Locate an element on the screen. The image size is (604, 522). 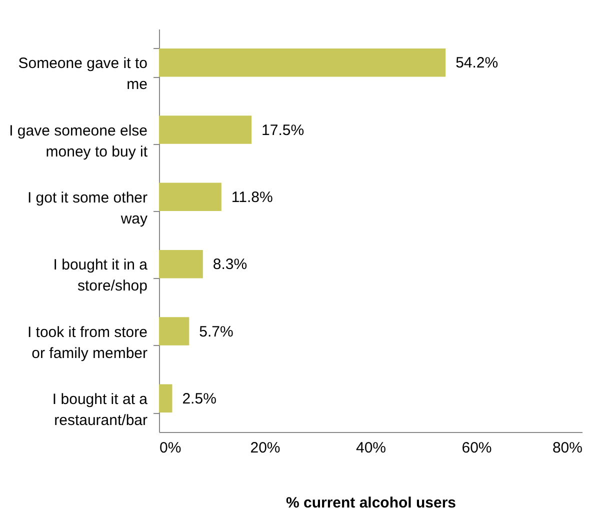
y-tick-label: Someone gave it to me is located at coordinates (83, 74).